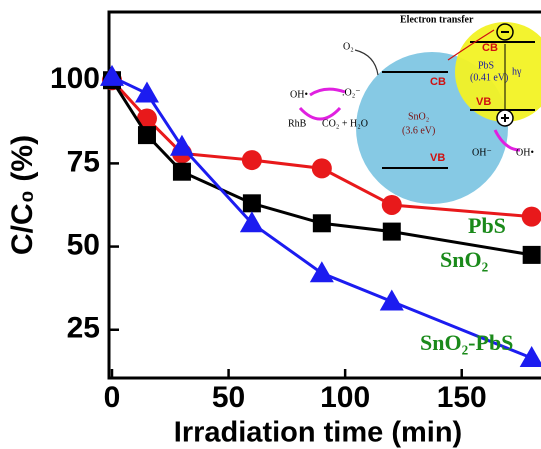 Image resolution: width=541 pixels, height=449 pixels. Describe the element at coordinates (318, 433) in the screenshot. I see `x-axis-title: Irradiation time (min)` at that location.